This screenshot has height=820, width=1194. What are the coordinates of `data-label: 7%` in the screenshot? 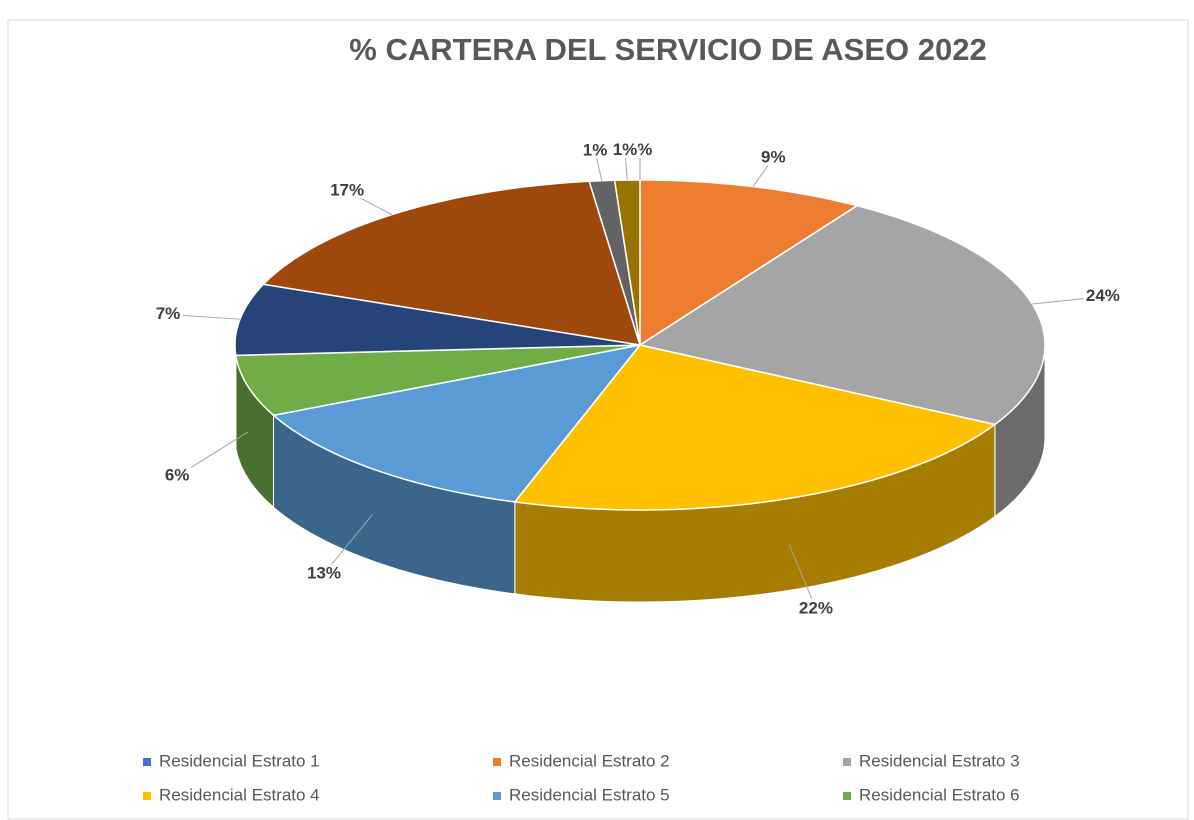 It's located at (168, 313).